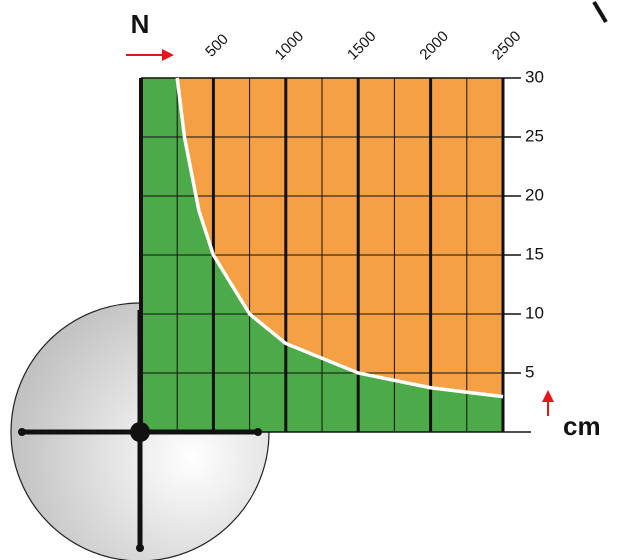 Image resolution: width=617 pixels, height=560 pixels. What do you see at coordinates (534, 253) in the screenshot?
I see `y-tick-label: 15` at bounding box center [534, 253].